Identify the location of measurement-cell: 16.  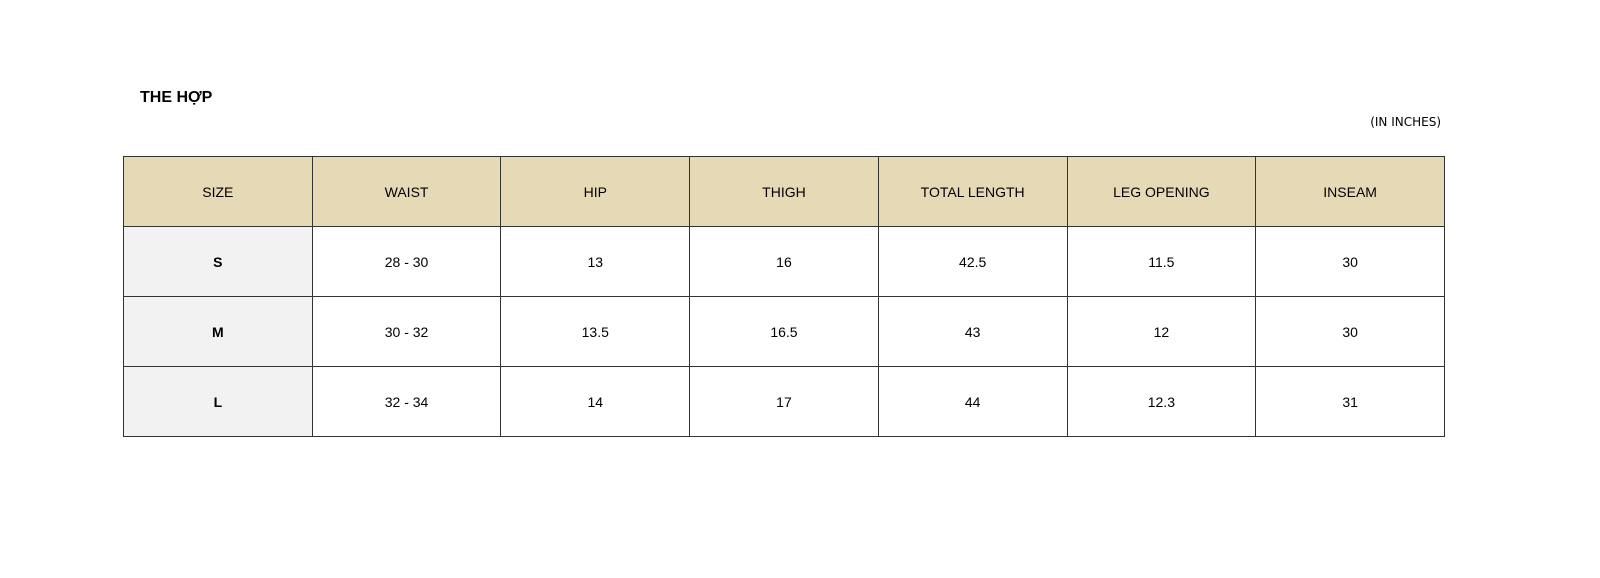
(784, 261).